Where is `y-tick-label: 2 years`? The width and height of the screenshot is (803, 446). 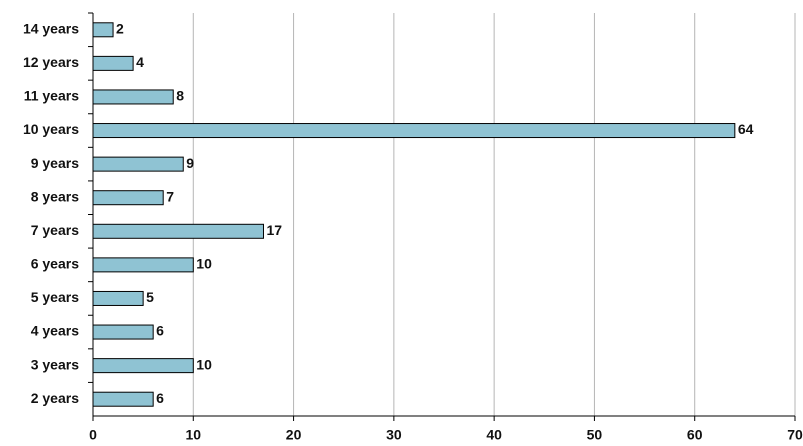
y-tick-label: 2 years is located at coordinates (55, 398).